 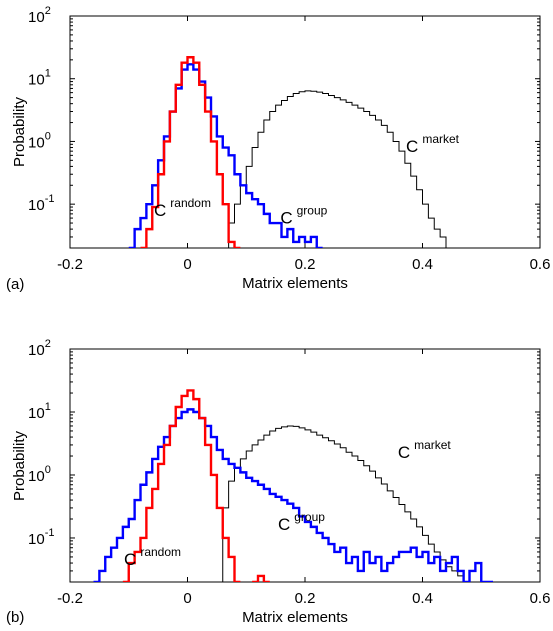 What do you see at coordinates (15, 617) in the screenshot?
I see `panel-label: (b)` at bounding box center [15, 617].